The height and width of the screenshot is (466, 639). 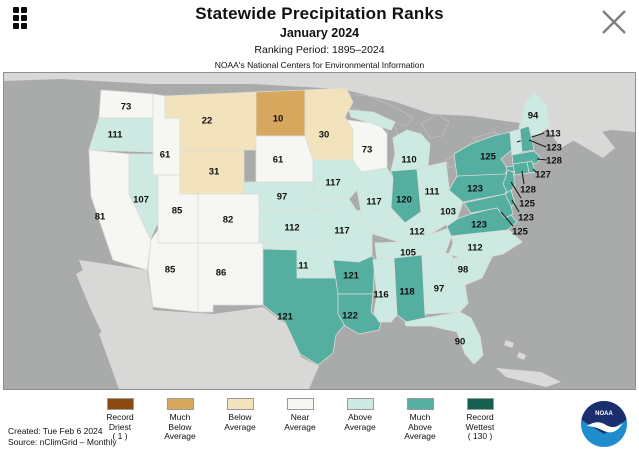 I want to click on rank-label-GA: 97, so click(x=439, y=289).